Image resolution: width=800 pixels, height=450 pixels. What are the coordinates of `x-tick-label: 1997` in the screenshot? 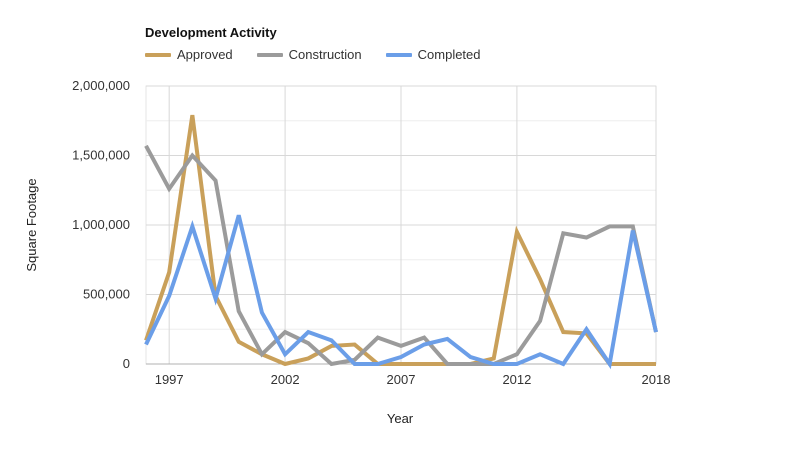 It's located at (169, 379).